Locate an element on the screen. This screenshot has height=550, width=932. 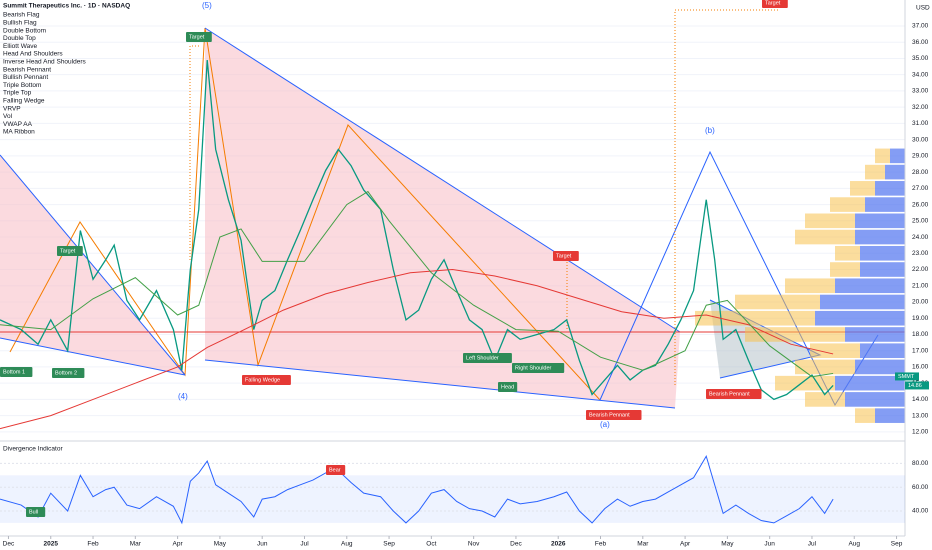
y-tick-label: 19.00 is located at coordinates (920, 318).